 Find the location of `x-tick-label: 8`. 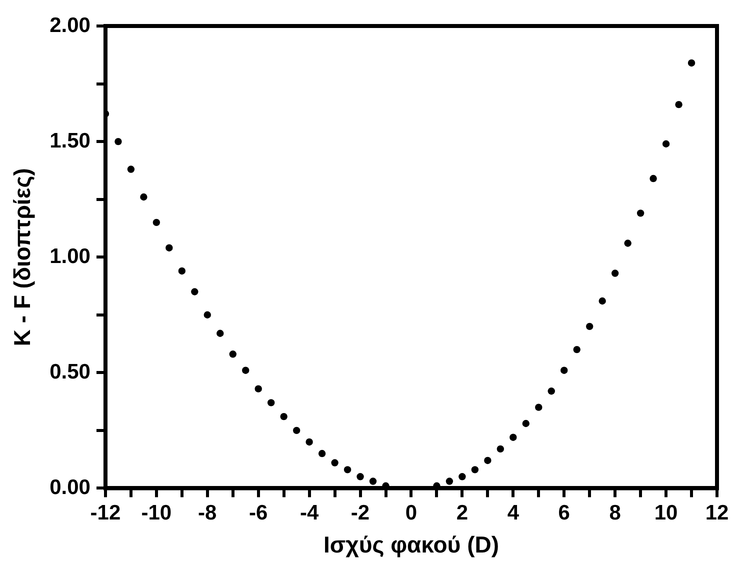

x-tick-label: 8 is located at coordinates (615, 513).